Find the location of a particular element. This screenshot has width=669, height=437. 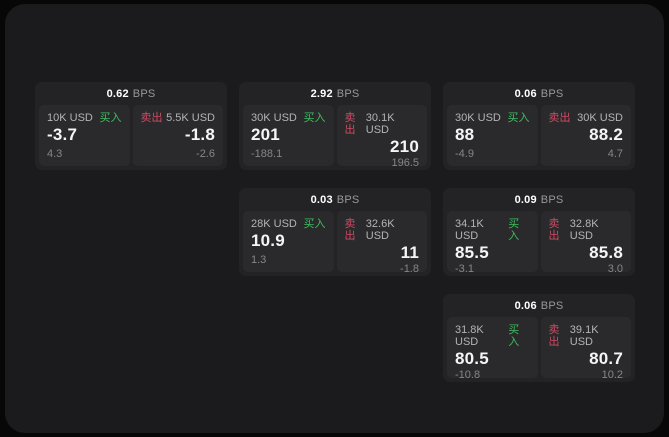

buy-amount: 34.1K USD is located at coordinates (469, 230).